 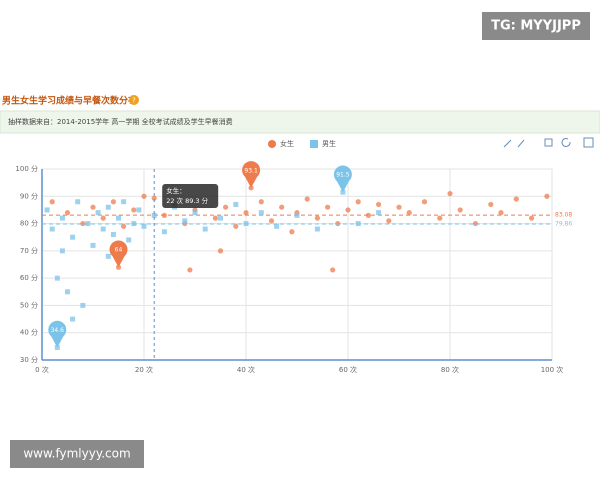 I want to click on x-tick-label: 20 次, so click(x=144, y=369).